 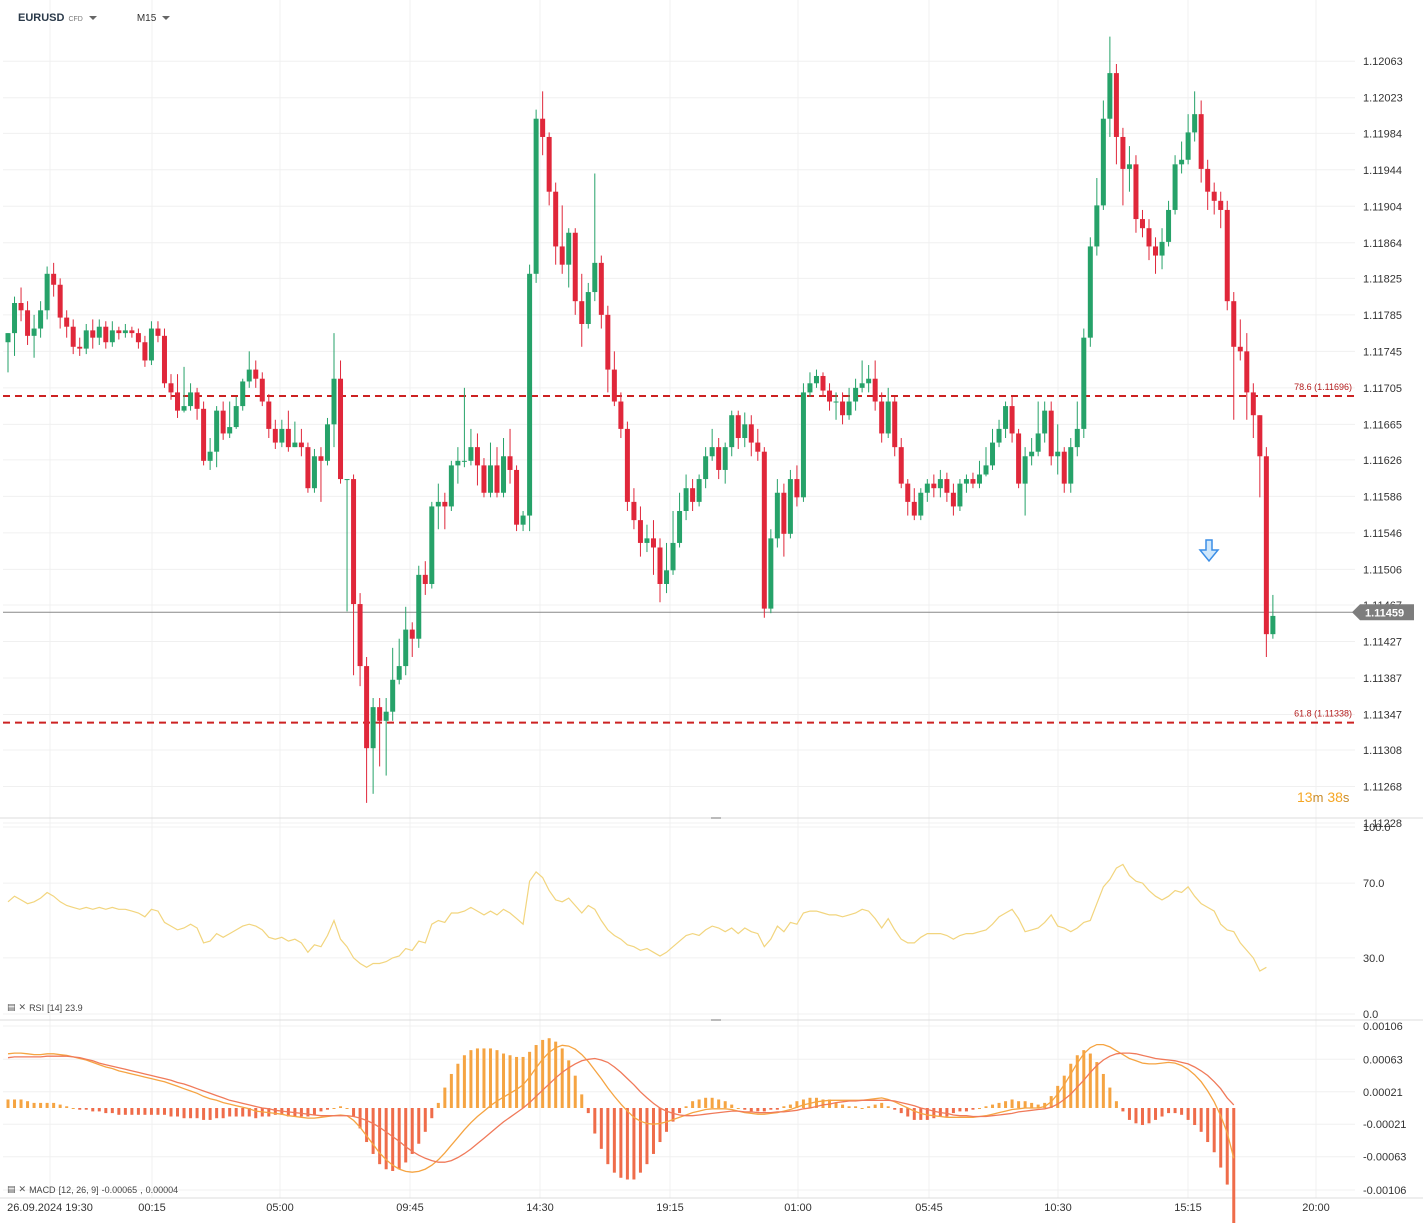 I want to click on pane-resize-handle, so click(x=716, y=1020).